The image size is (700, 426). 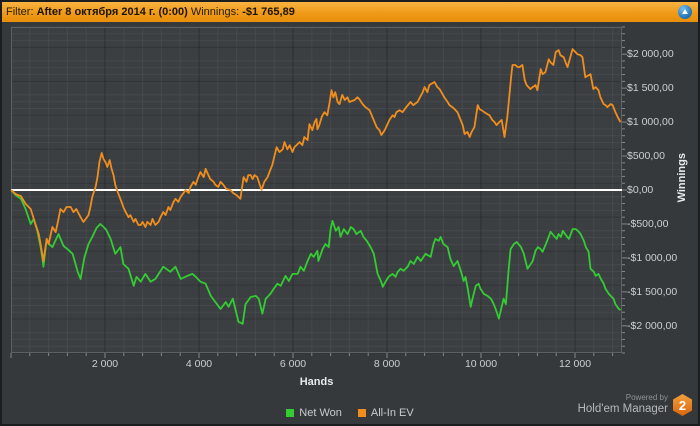 I want to click on winnings-label: Winnings:, so click(x=215, y=12).